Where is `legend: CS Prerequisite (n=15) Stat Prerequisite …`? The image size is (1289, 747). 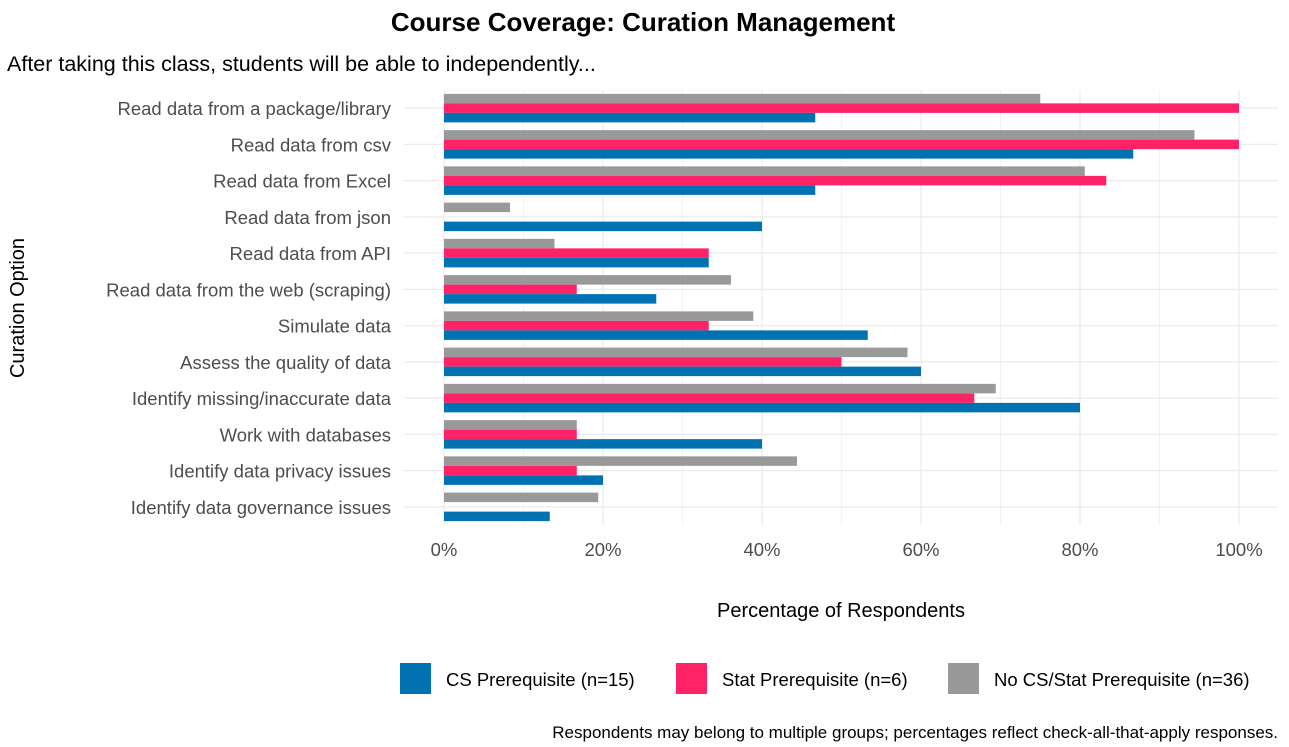 legend: CS Prerequisite (n=15) Stat Prerequisite … is located at coordinates (825, 678).